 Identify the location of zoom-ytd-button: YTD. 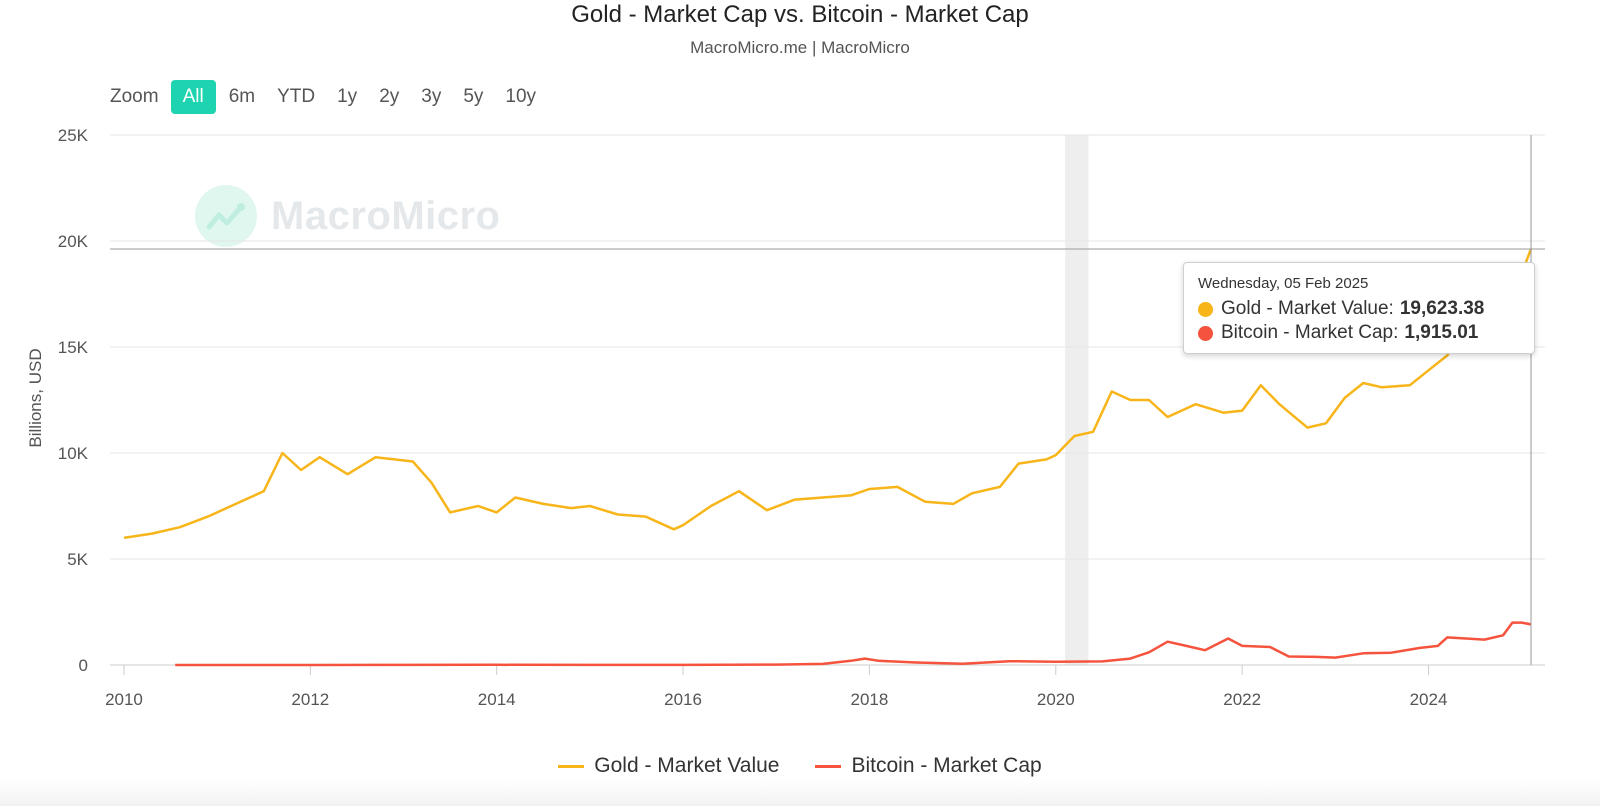
(296, 96).